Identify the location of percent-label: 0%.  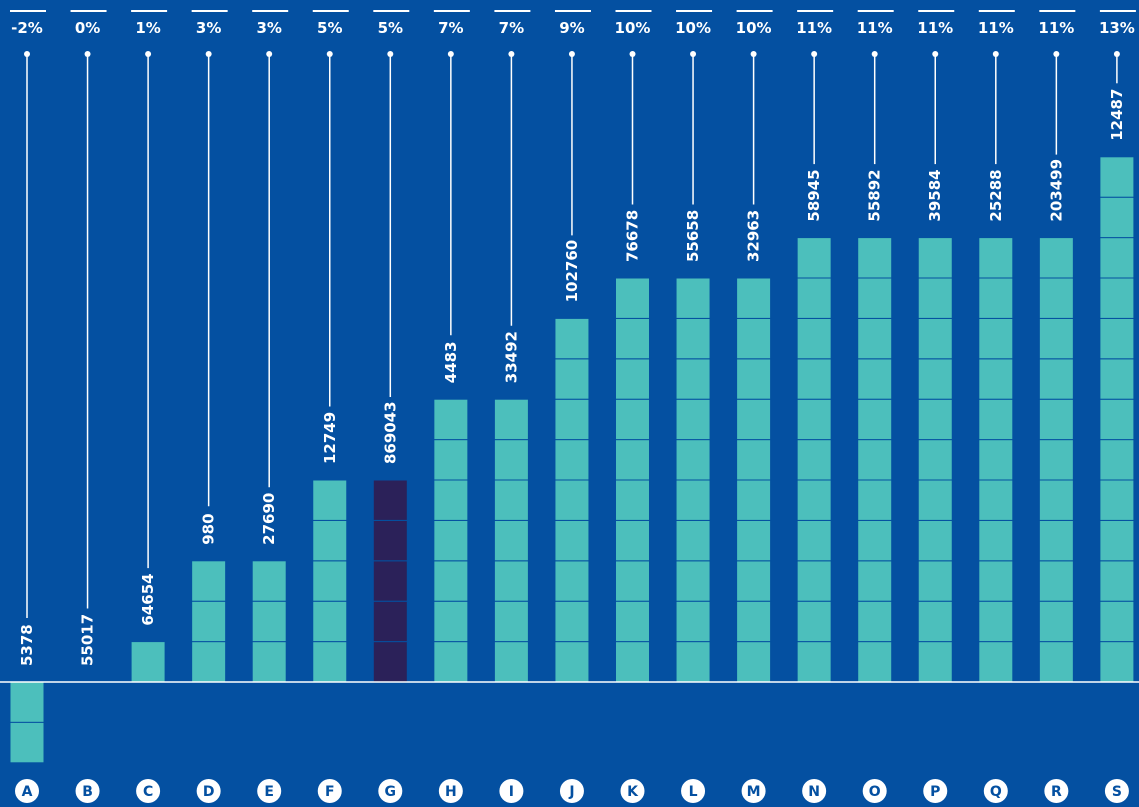
(87, 28).